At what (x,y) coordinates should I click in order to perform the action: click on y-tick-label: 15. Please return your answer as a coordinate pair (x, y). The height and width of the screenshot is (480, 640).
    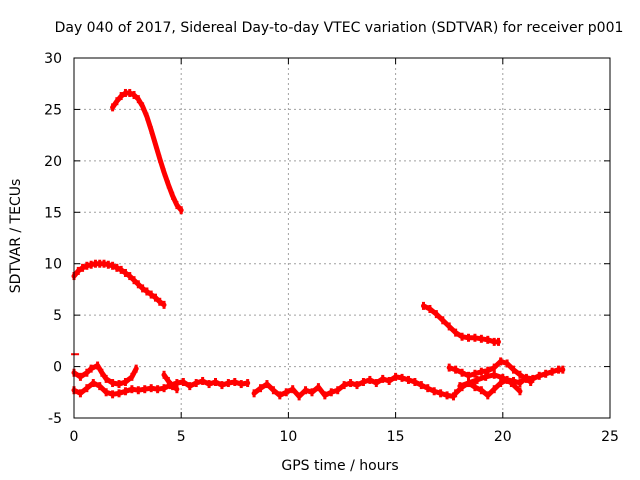
    Looking at the image, I should click on (53, 213).